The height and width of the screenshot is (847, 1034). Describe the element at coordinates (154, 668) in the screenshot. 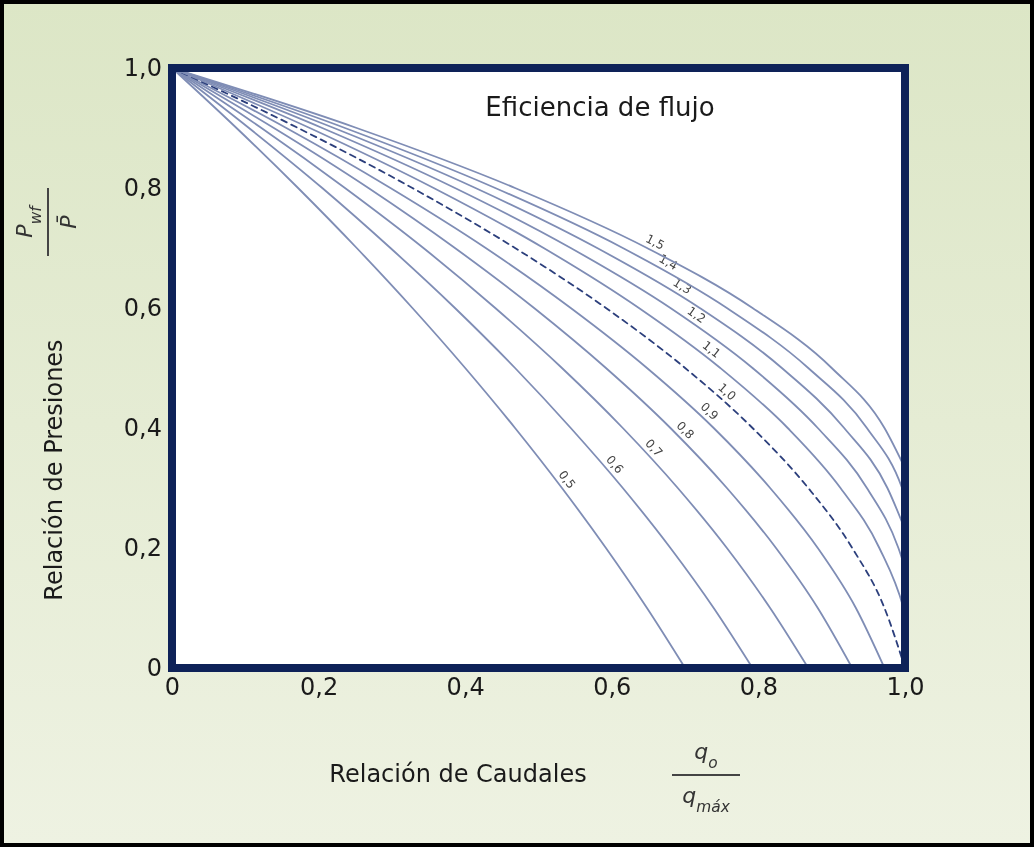

I see `y-tick-label: 0` at that location.